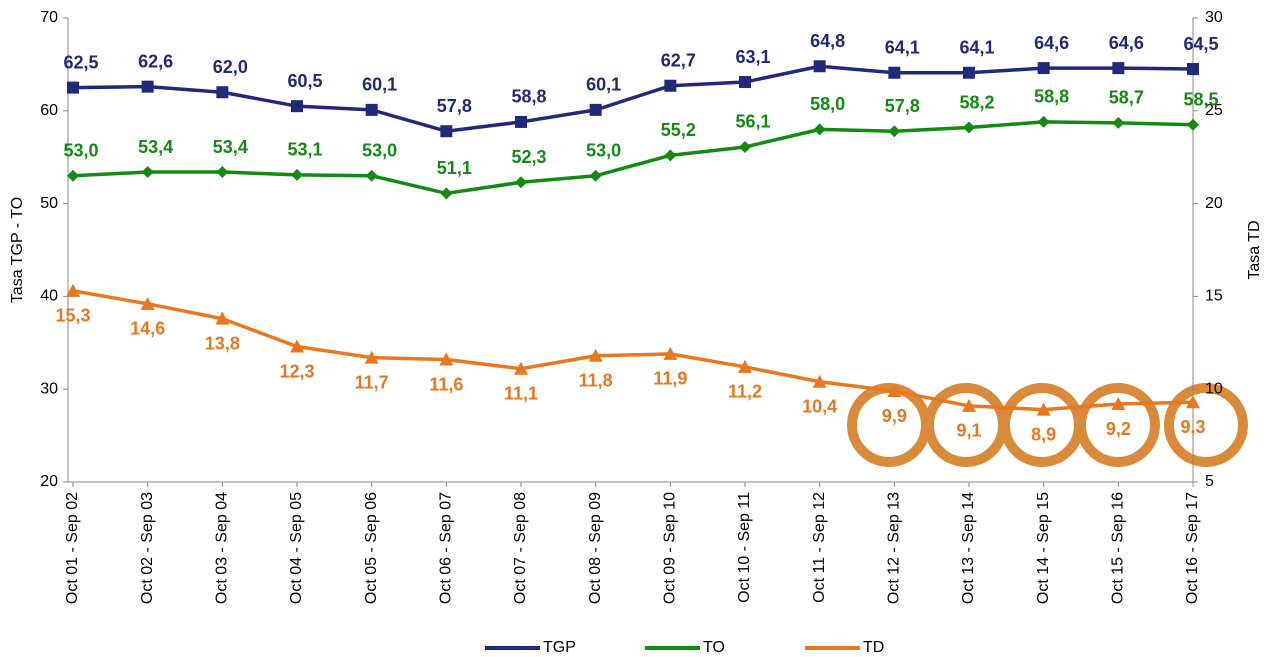  Describe the element at coordinates (454, 106) in the screenshot. I see `value-label: 57,8` at that location.